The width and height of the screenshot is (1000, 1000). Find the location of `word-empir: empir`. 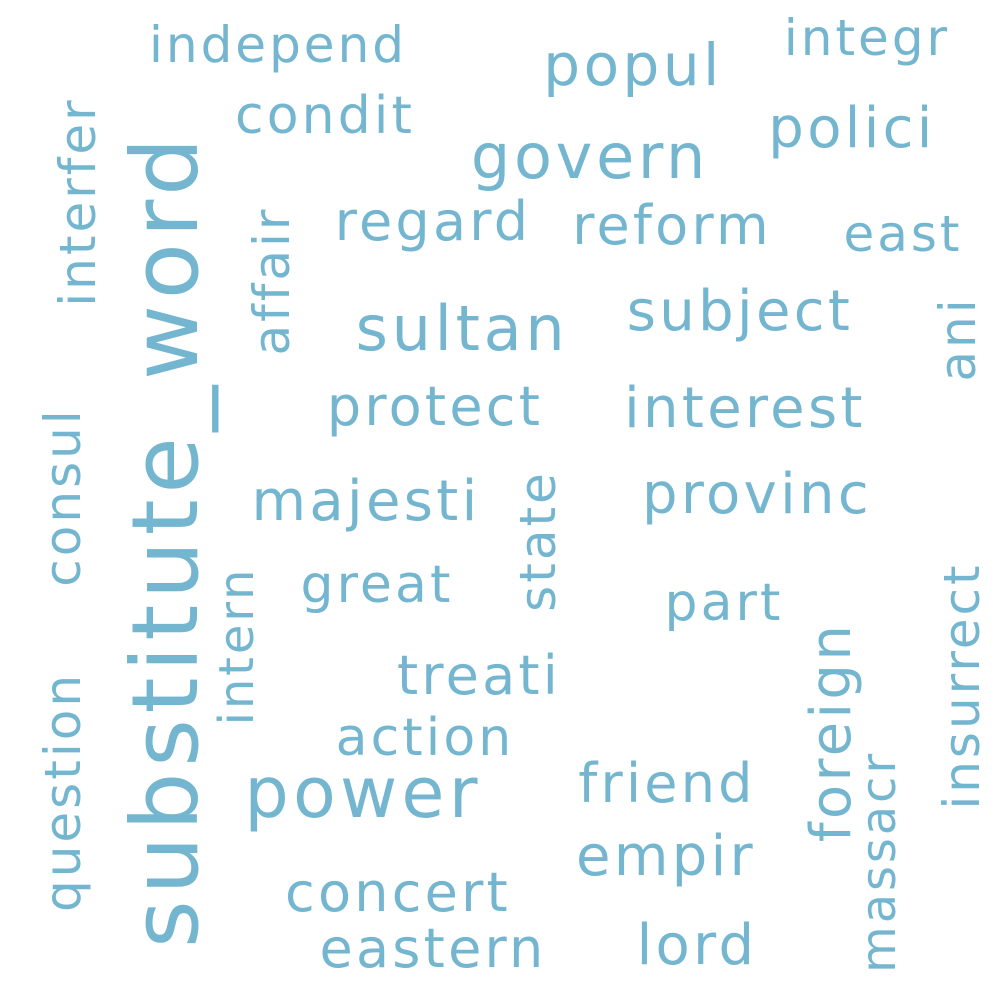

word-empir: empir is located at coordinates (666, 856).